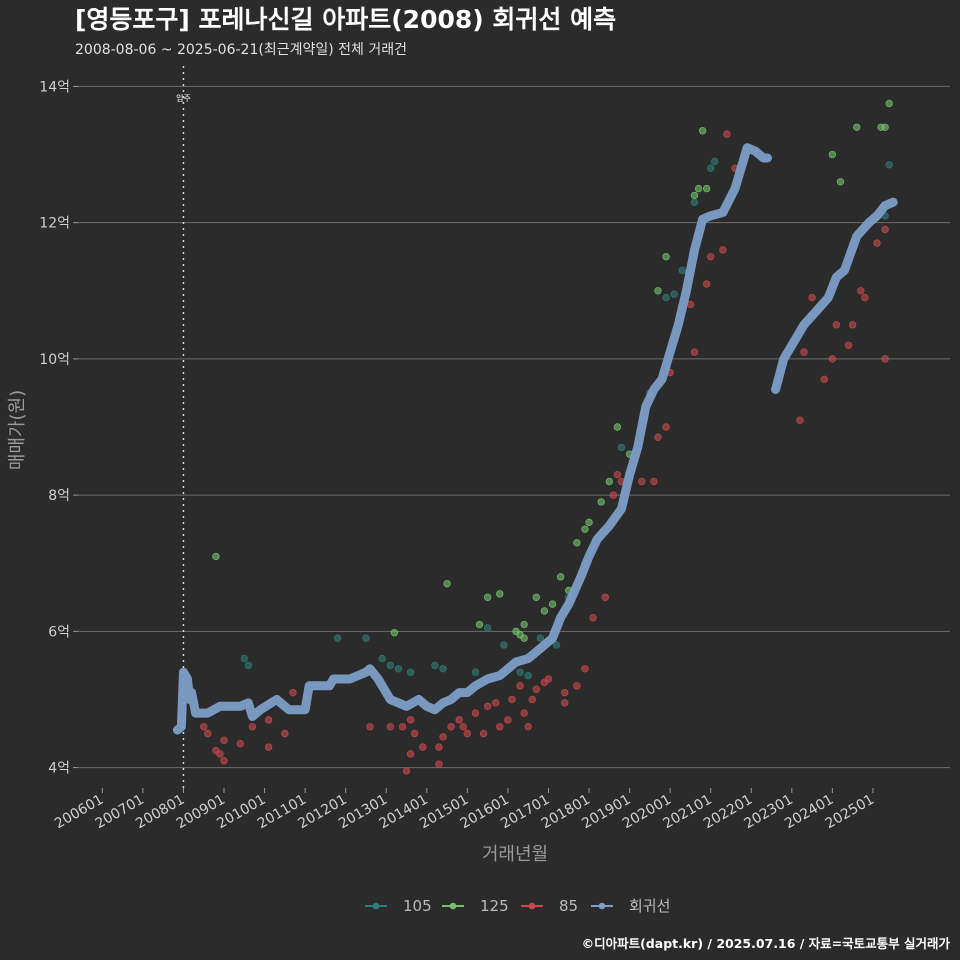 Image resolution: width=960 pixels, height=960 pixels. Describe the element at coordinates (54, 87) in the screenshot. I see `y-tick-label: 14억` at that location.